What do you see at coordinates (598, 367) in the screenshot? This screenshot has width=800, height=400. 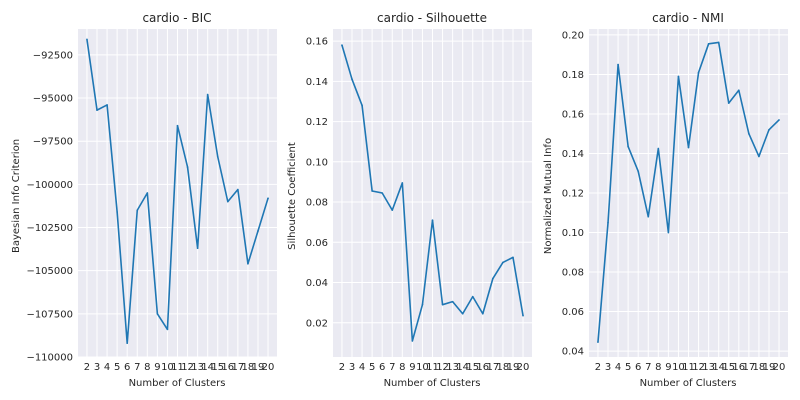 I see `nmi-x-tick-label: 2` at bounding box center [598, 367].